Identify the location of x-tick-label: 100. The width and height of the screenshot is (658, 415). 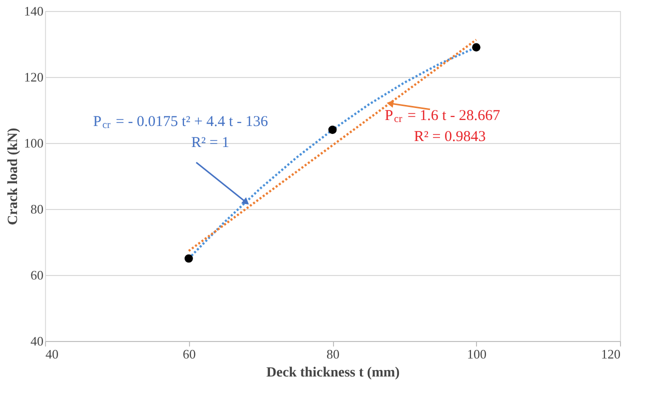
(476, 354).